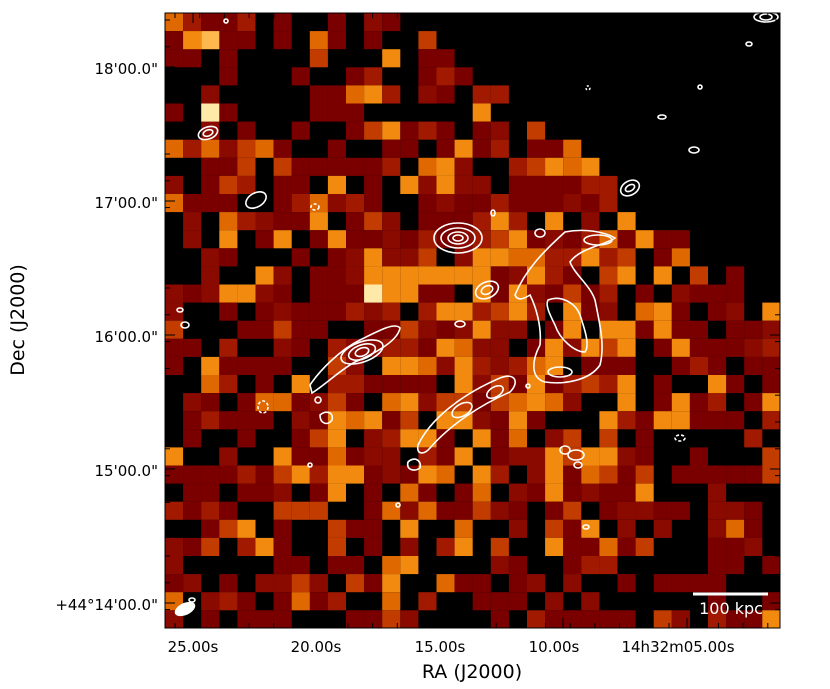  I want to click on y-axis-title: Dec (J2000), so click(18, 320).